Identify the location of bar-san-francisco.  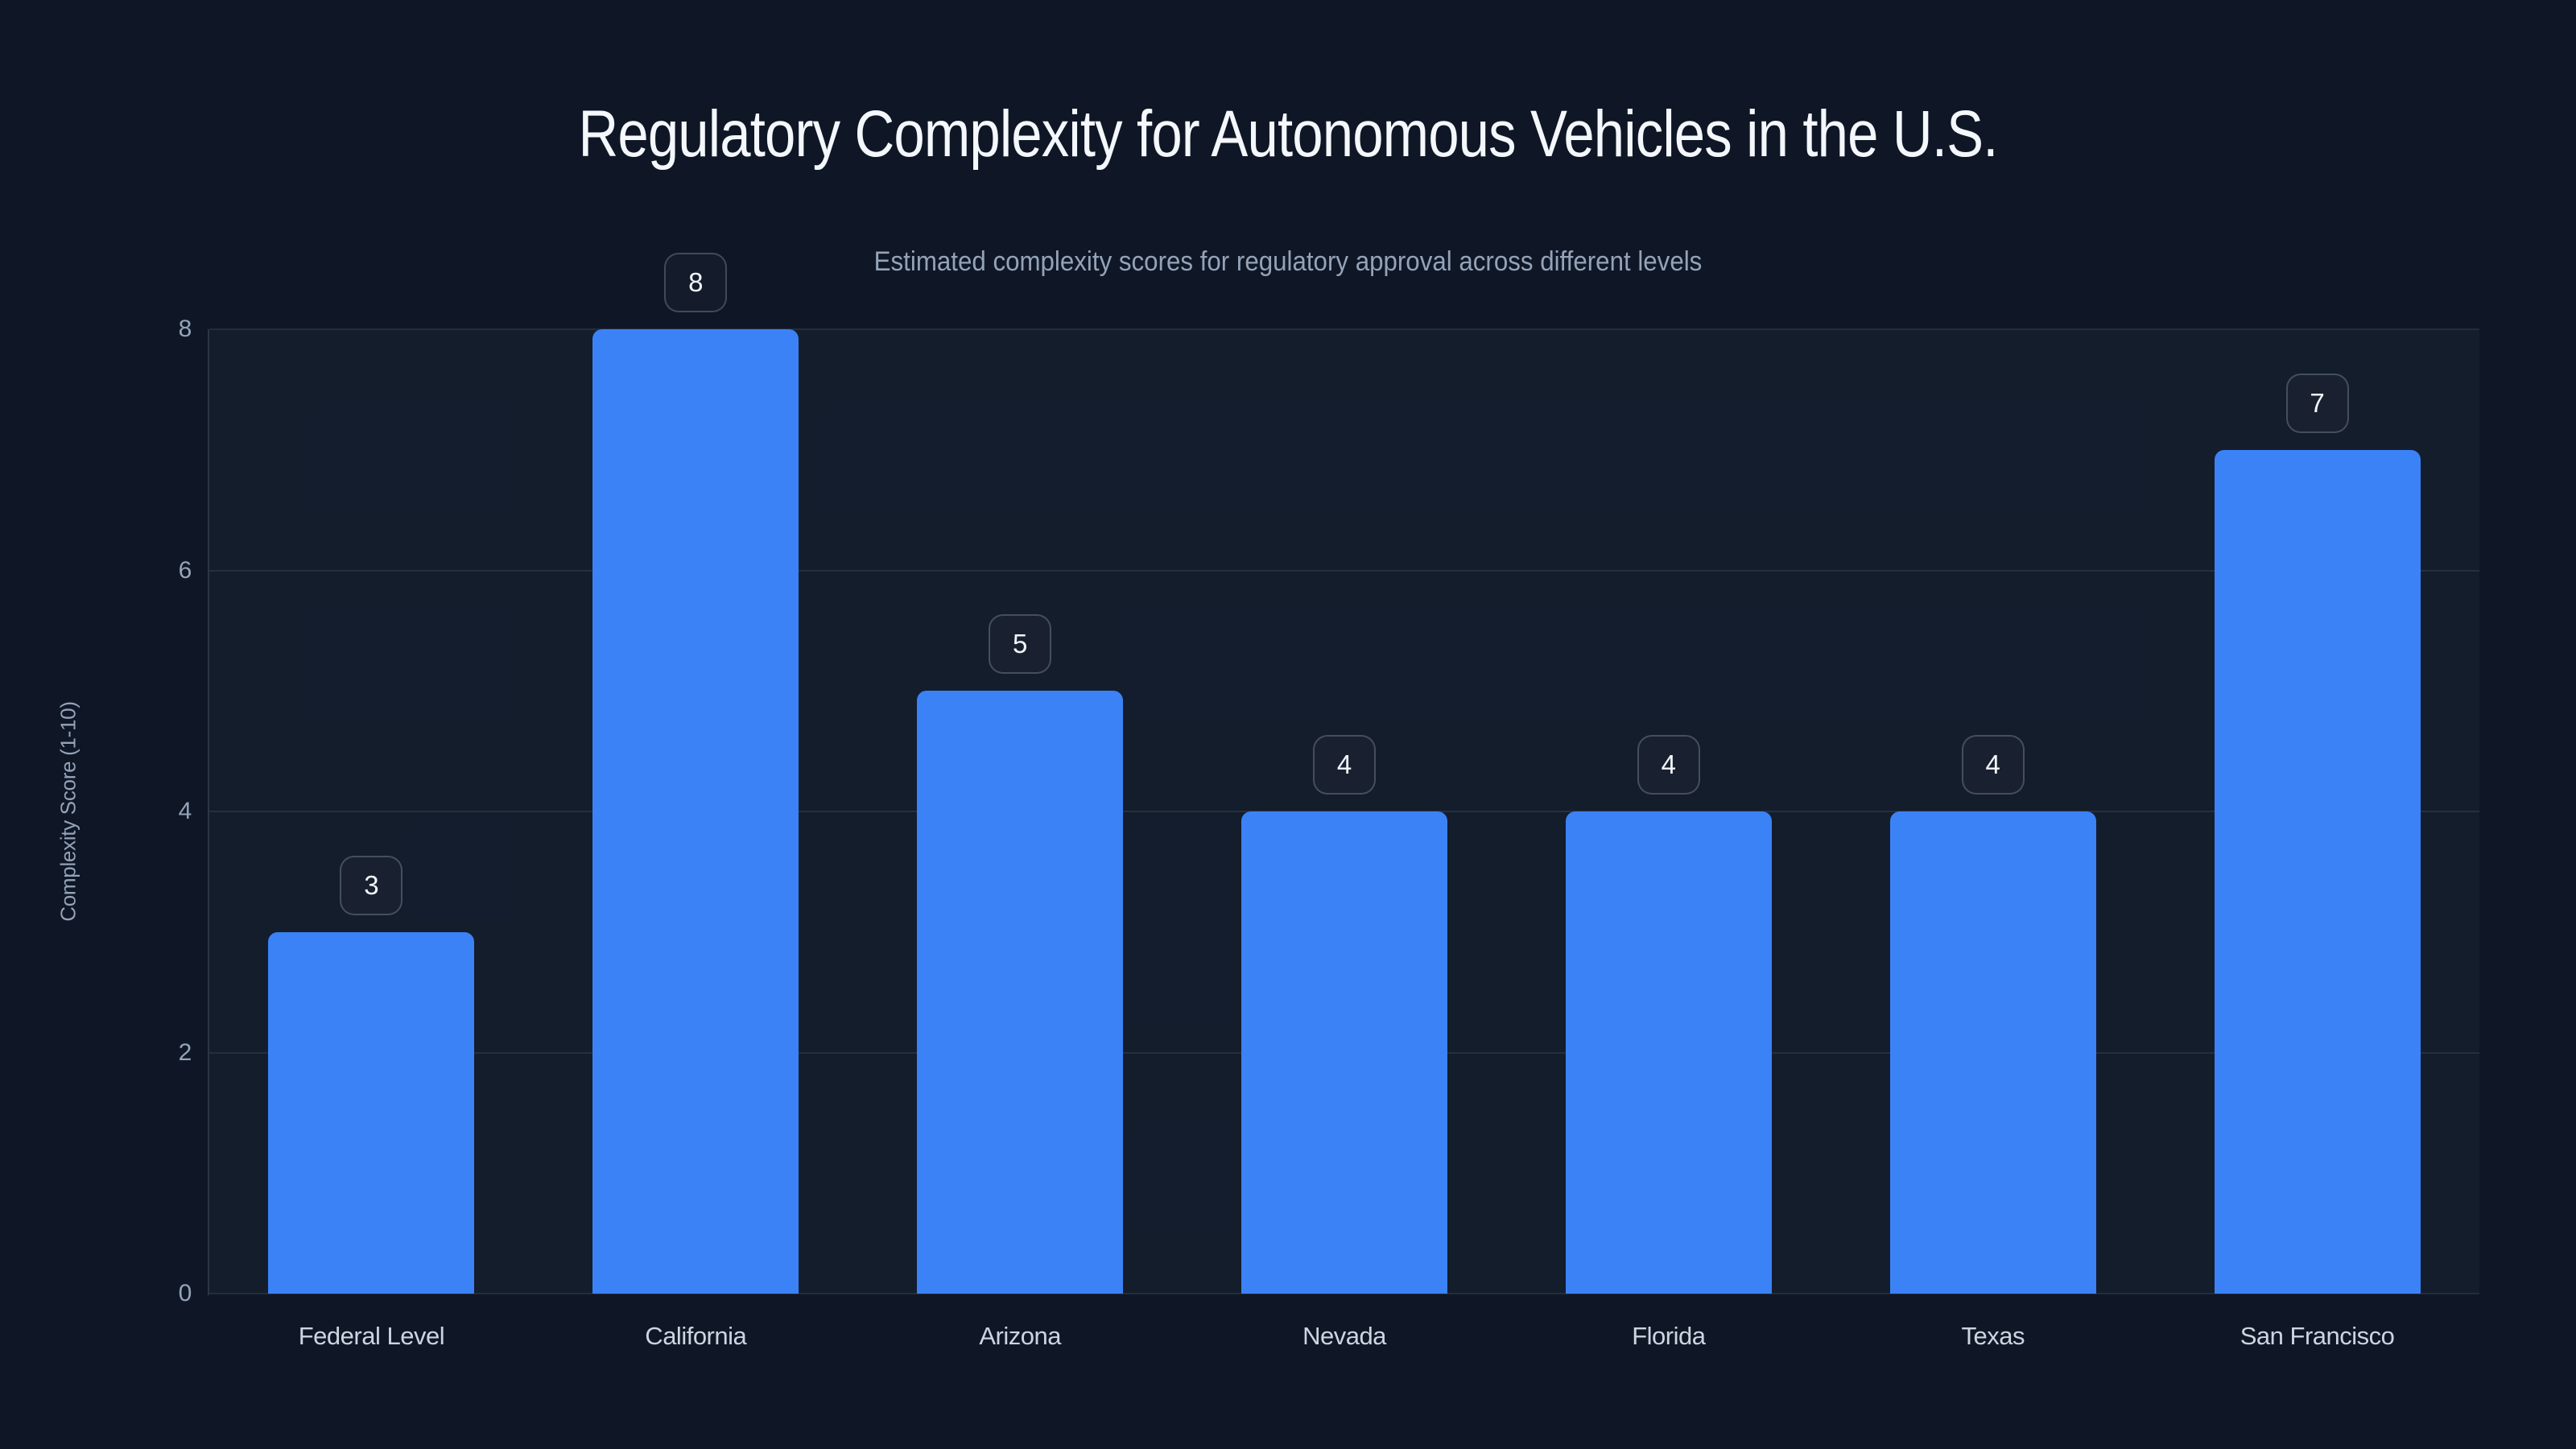
(2317, 871).